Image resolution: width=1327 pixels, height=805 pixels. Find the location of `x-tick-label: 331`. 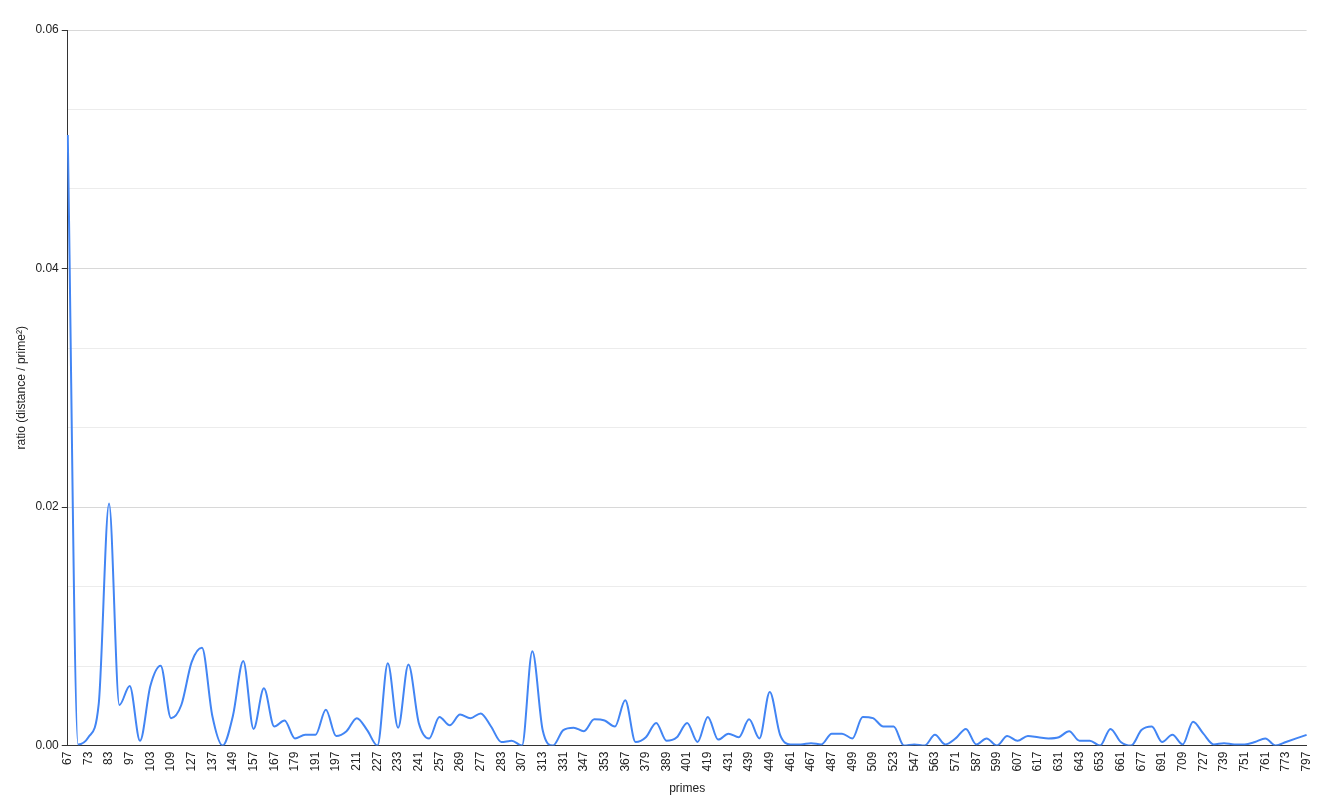

x-tick-label: 331 is located at coordinates (562, 761).